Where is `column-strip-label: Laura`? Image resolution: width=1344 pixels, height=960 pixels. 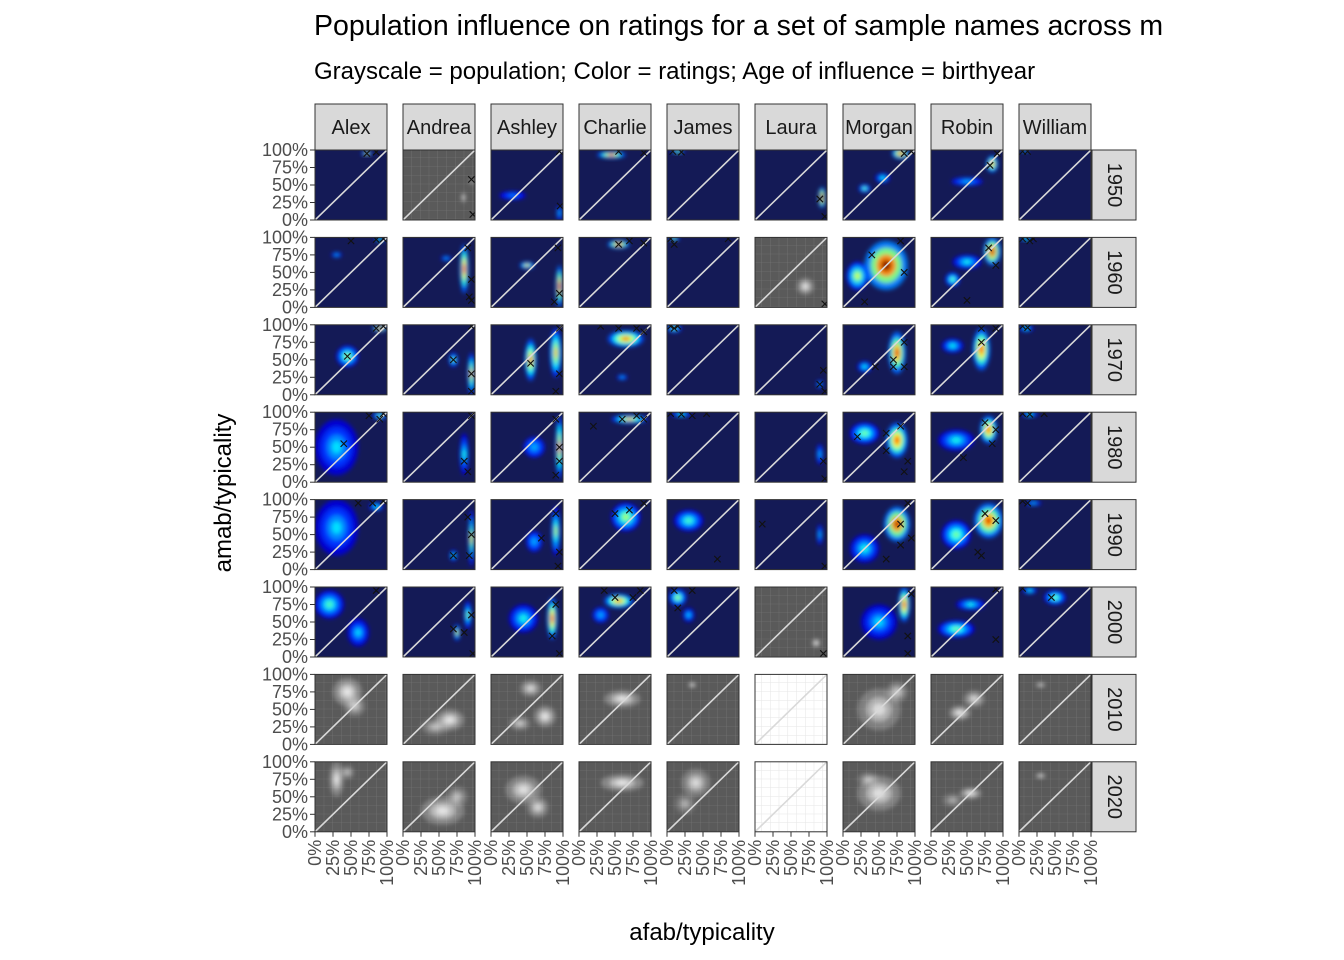 column-strip-label: Laura is located at coordinates (791, 128).